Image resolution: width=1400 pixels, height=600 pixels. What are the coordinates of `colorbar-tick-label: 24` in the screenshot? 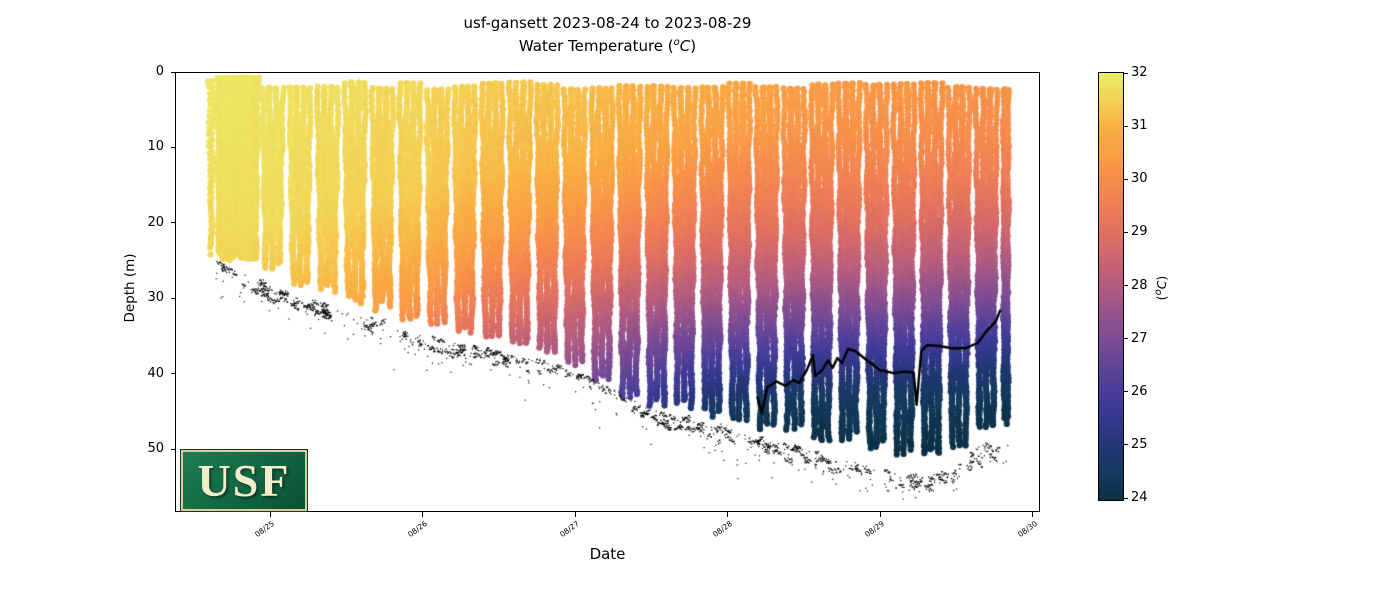 It's located at (1139, 497).